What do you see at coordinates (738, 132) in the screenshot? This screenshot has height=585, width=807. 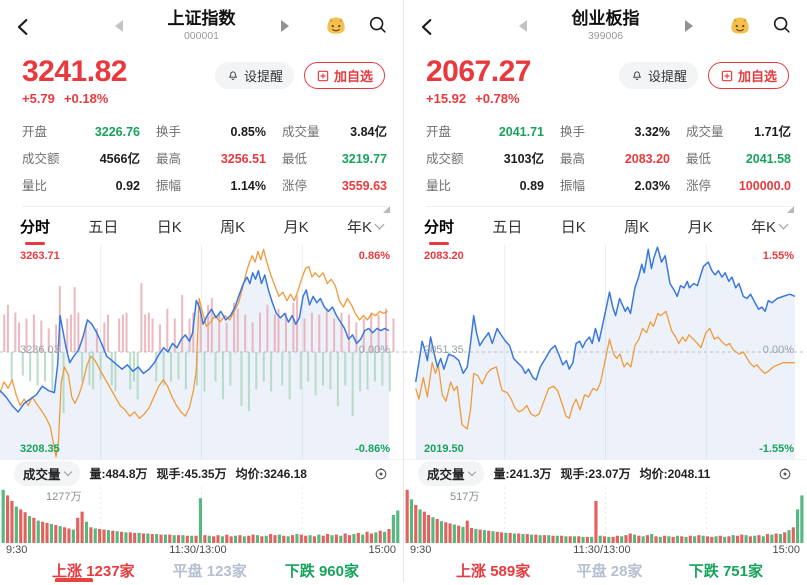 I see `stat-volume: 成交量 1.71亿` at bounding box center [738, 132].